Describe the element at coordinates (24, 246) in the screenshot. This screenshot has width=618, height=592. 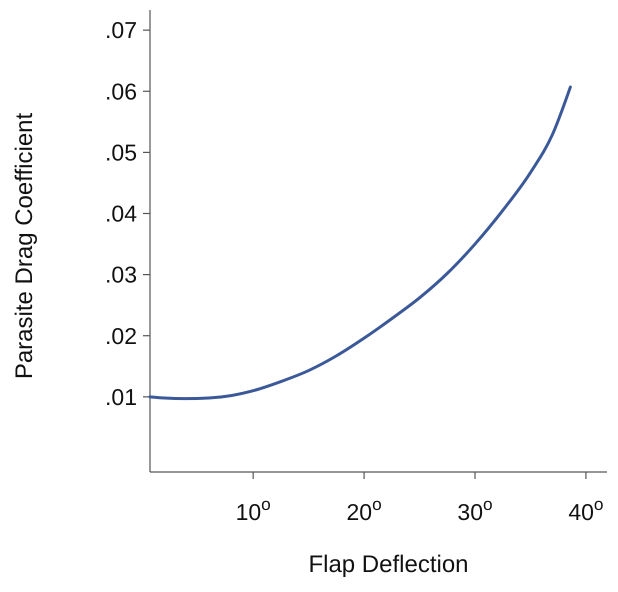
I see `y-axis-title: Parasite Drag Coefficient` at that location.